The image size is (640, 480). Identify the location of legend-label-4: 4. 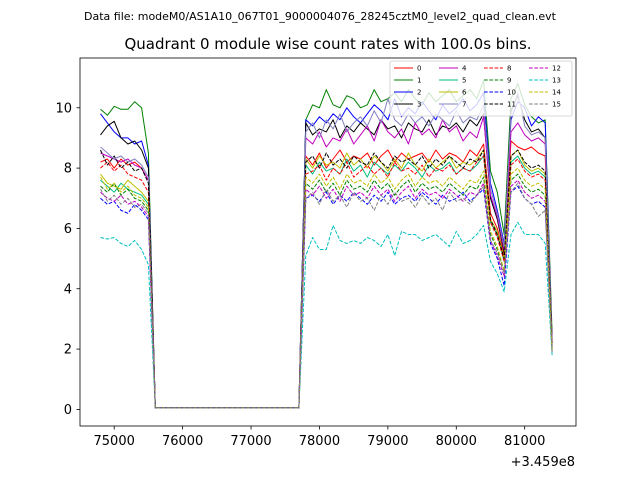
(464, 69).